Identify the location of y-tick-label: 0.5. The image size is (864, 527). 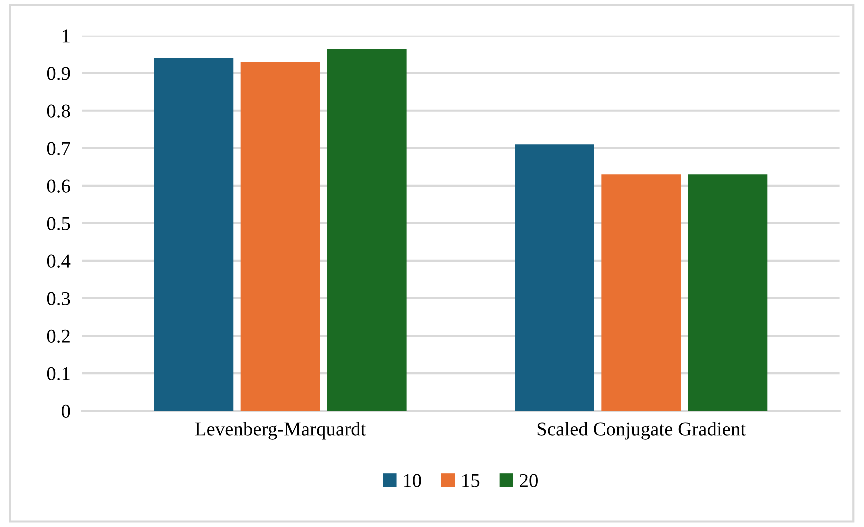
(58, 223).